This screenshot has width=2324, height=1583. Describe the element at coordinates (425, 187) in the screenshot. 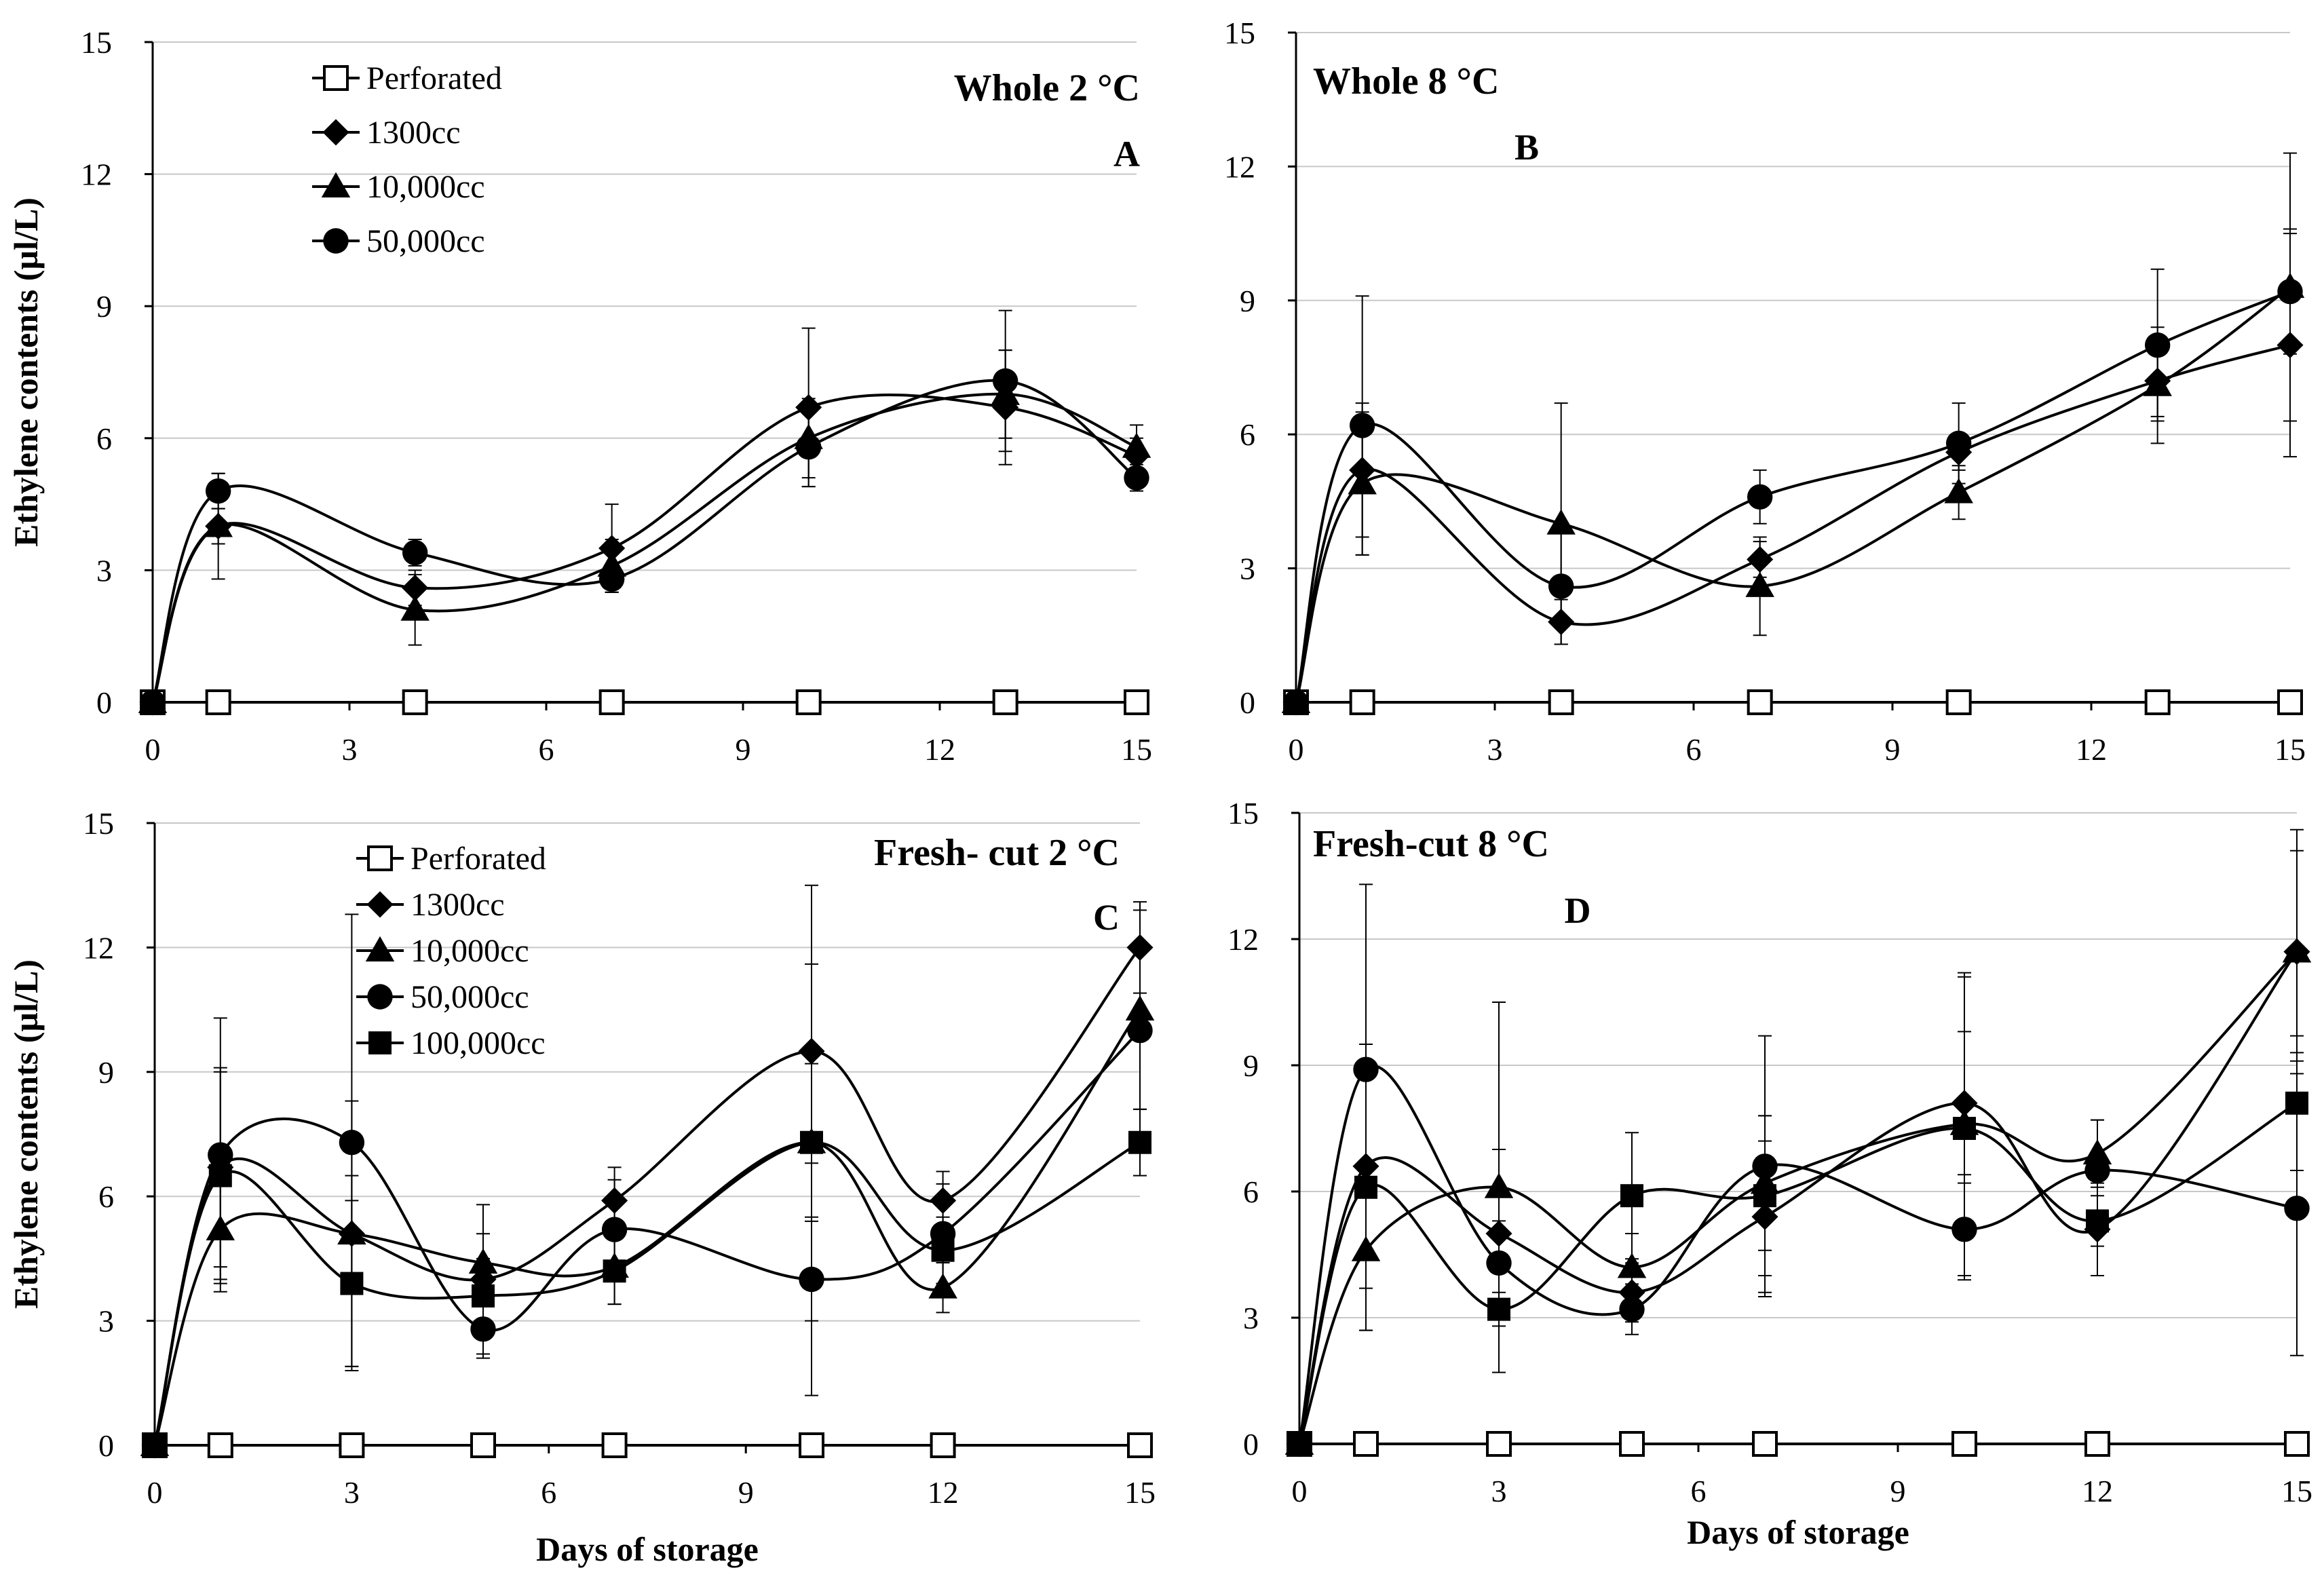

I see `legend-label: 10,000cc` at that location.